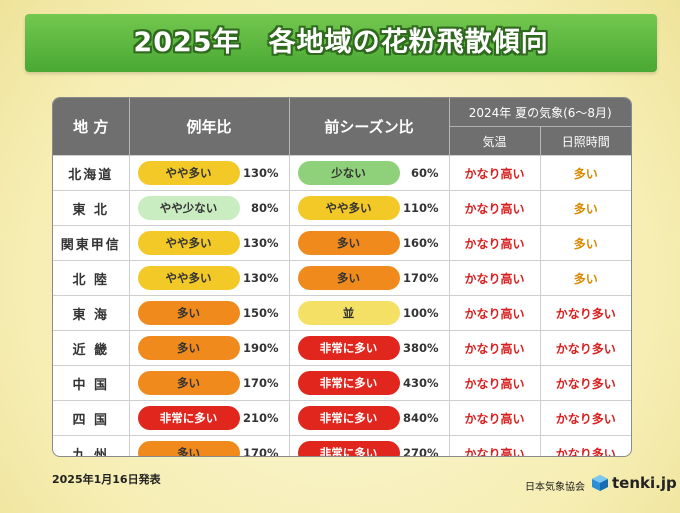 This screenshot has width=680, height=513. I want to click on previous-season-ratio-percent: 110%, so click(420, 208).